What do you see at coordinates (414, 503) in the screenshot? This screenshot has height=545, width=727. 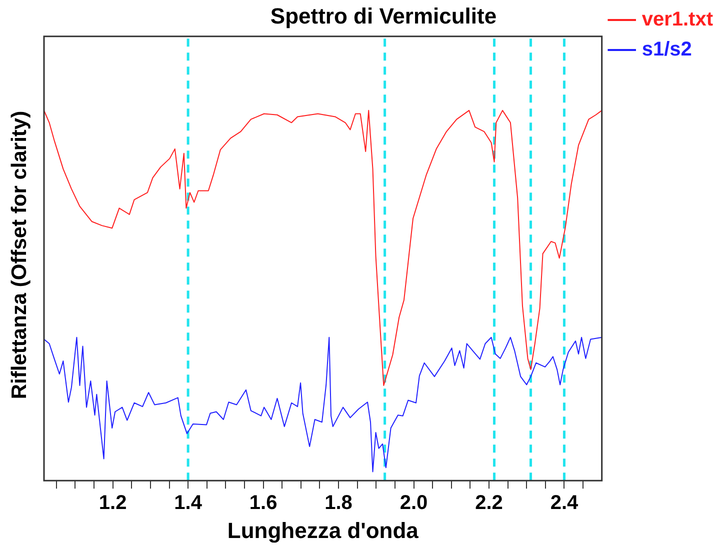 I see `x-tick-label: 2.0` at bounding box center [414, 503].